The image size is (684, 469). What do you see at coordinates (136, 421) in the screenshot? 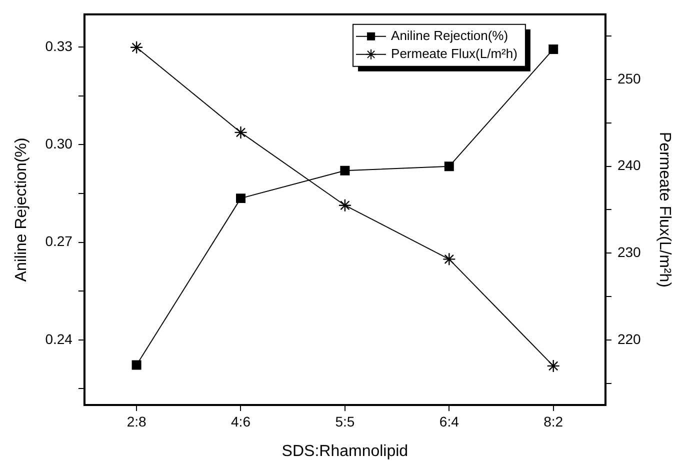
I see `x-tick-label: 2:8` at bounding box center [136, 421].